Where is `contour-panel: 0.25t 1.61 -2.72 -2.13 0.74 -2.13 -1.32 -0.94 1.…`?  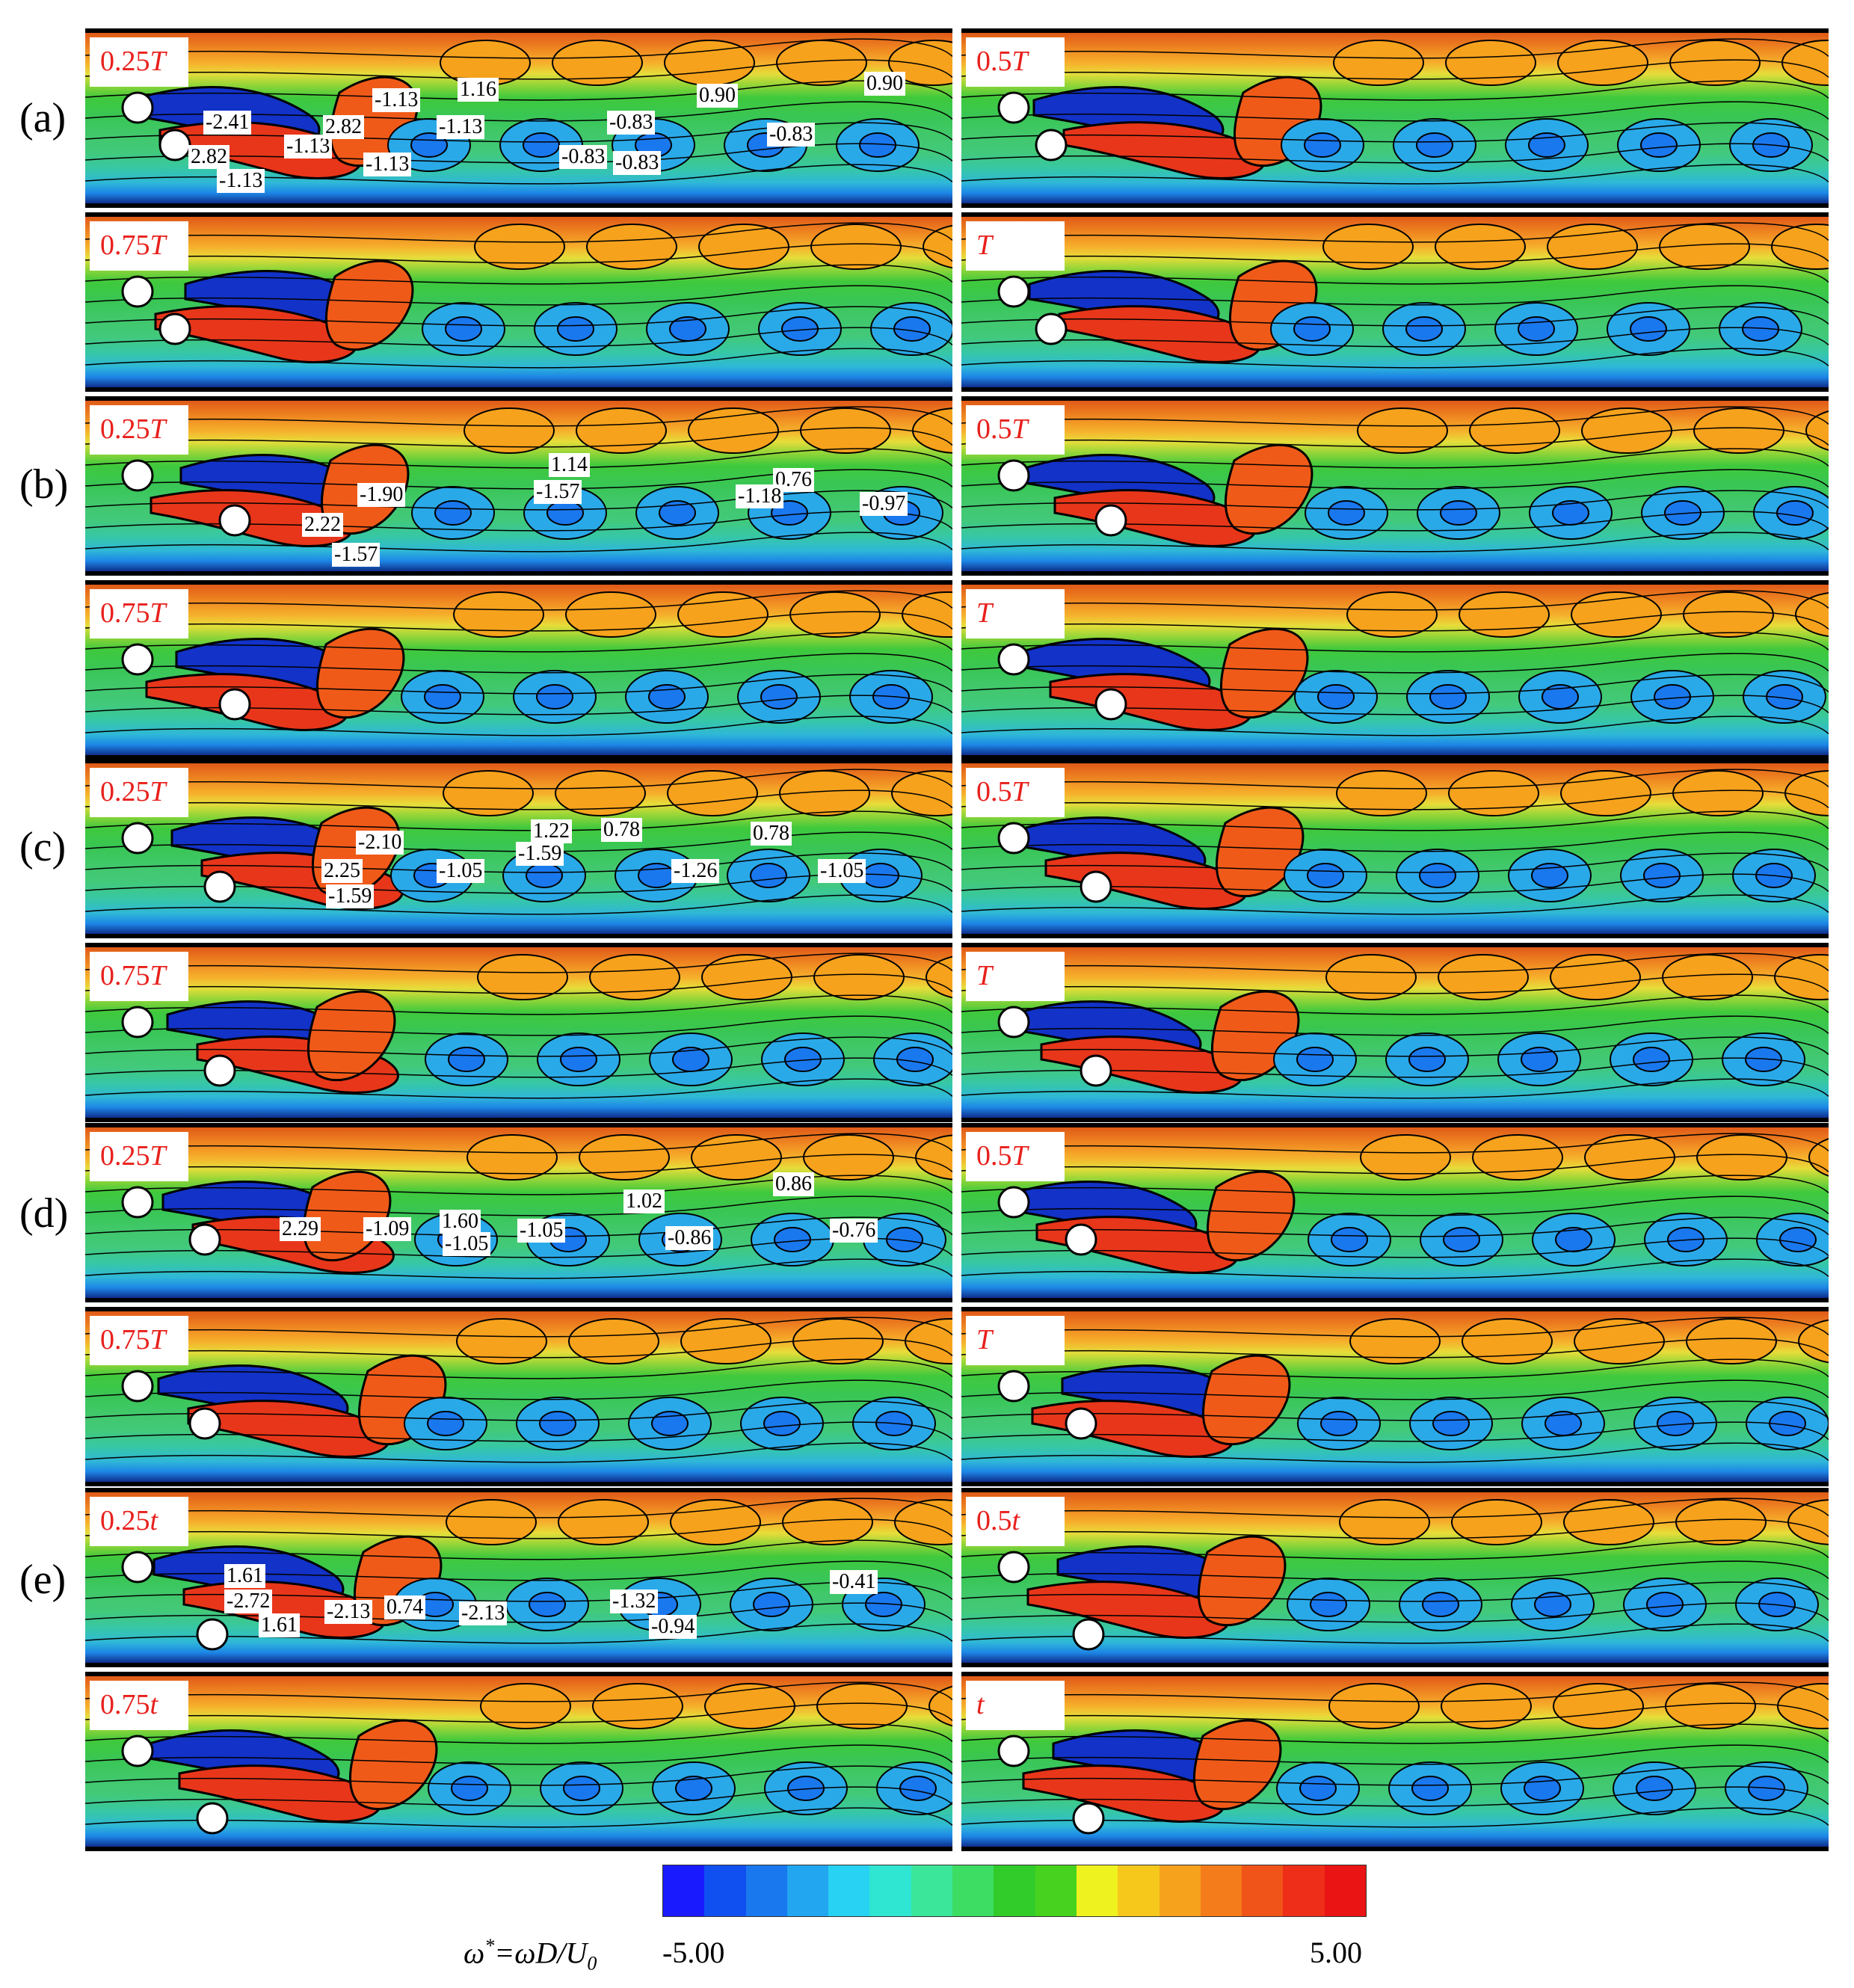
contour-panel: 0.25t 1.61 -2.72 -2.13 0.74 -2.13 -1.32 -0.94 1.… is located at coordinates (518, 1578).